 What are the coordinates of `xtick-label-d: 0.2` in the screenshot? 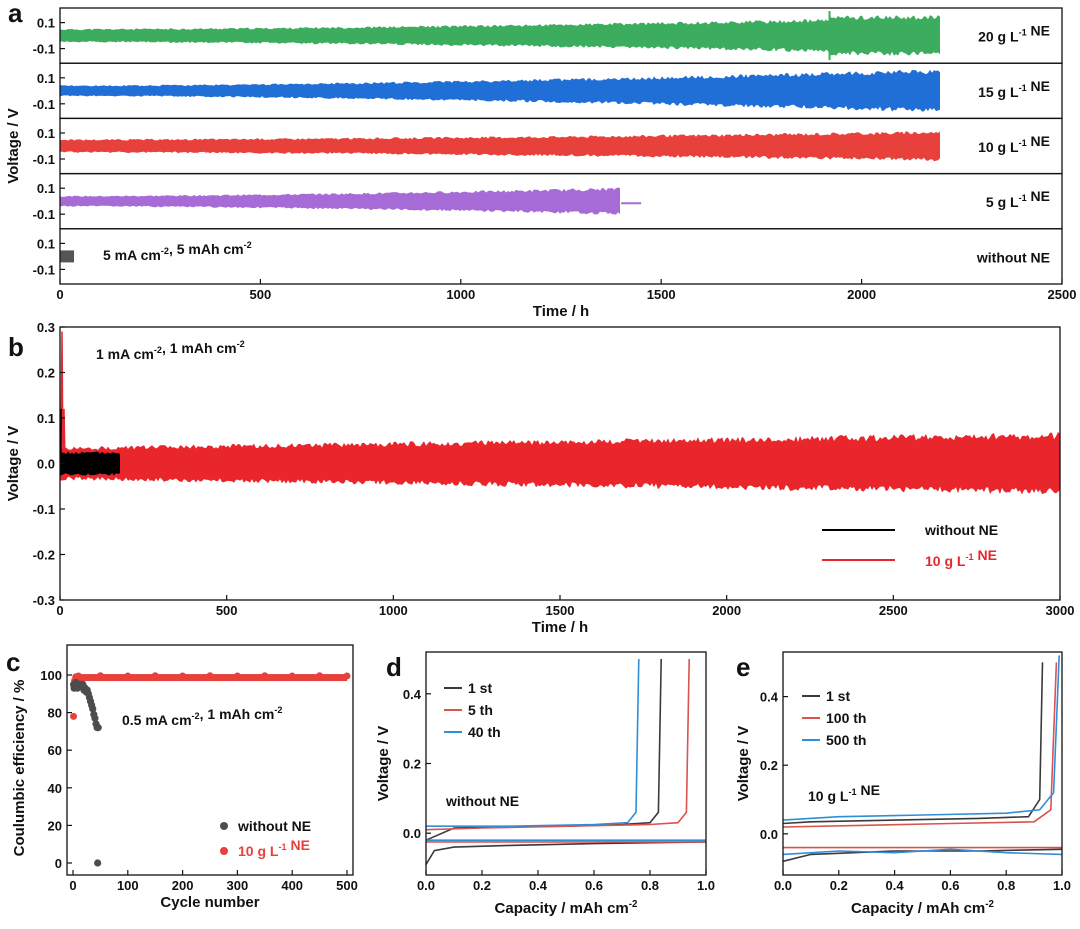 It's located at (482, 885).